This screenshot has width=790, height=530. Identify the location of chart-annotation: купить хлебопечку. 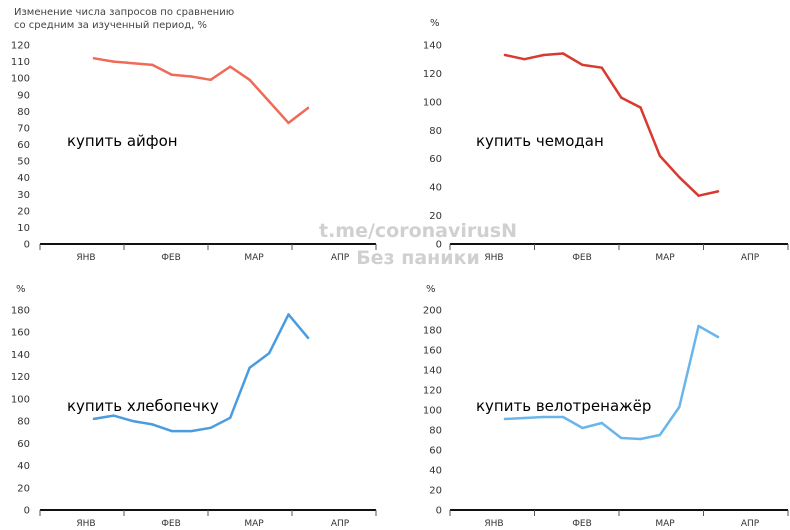
(143, 406).